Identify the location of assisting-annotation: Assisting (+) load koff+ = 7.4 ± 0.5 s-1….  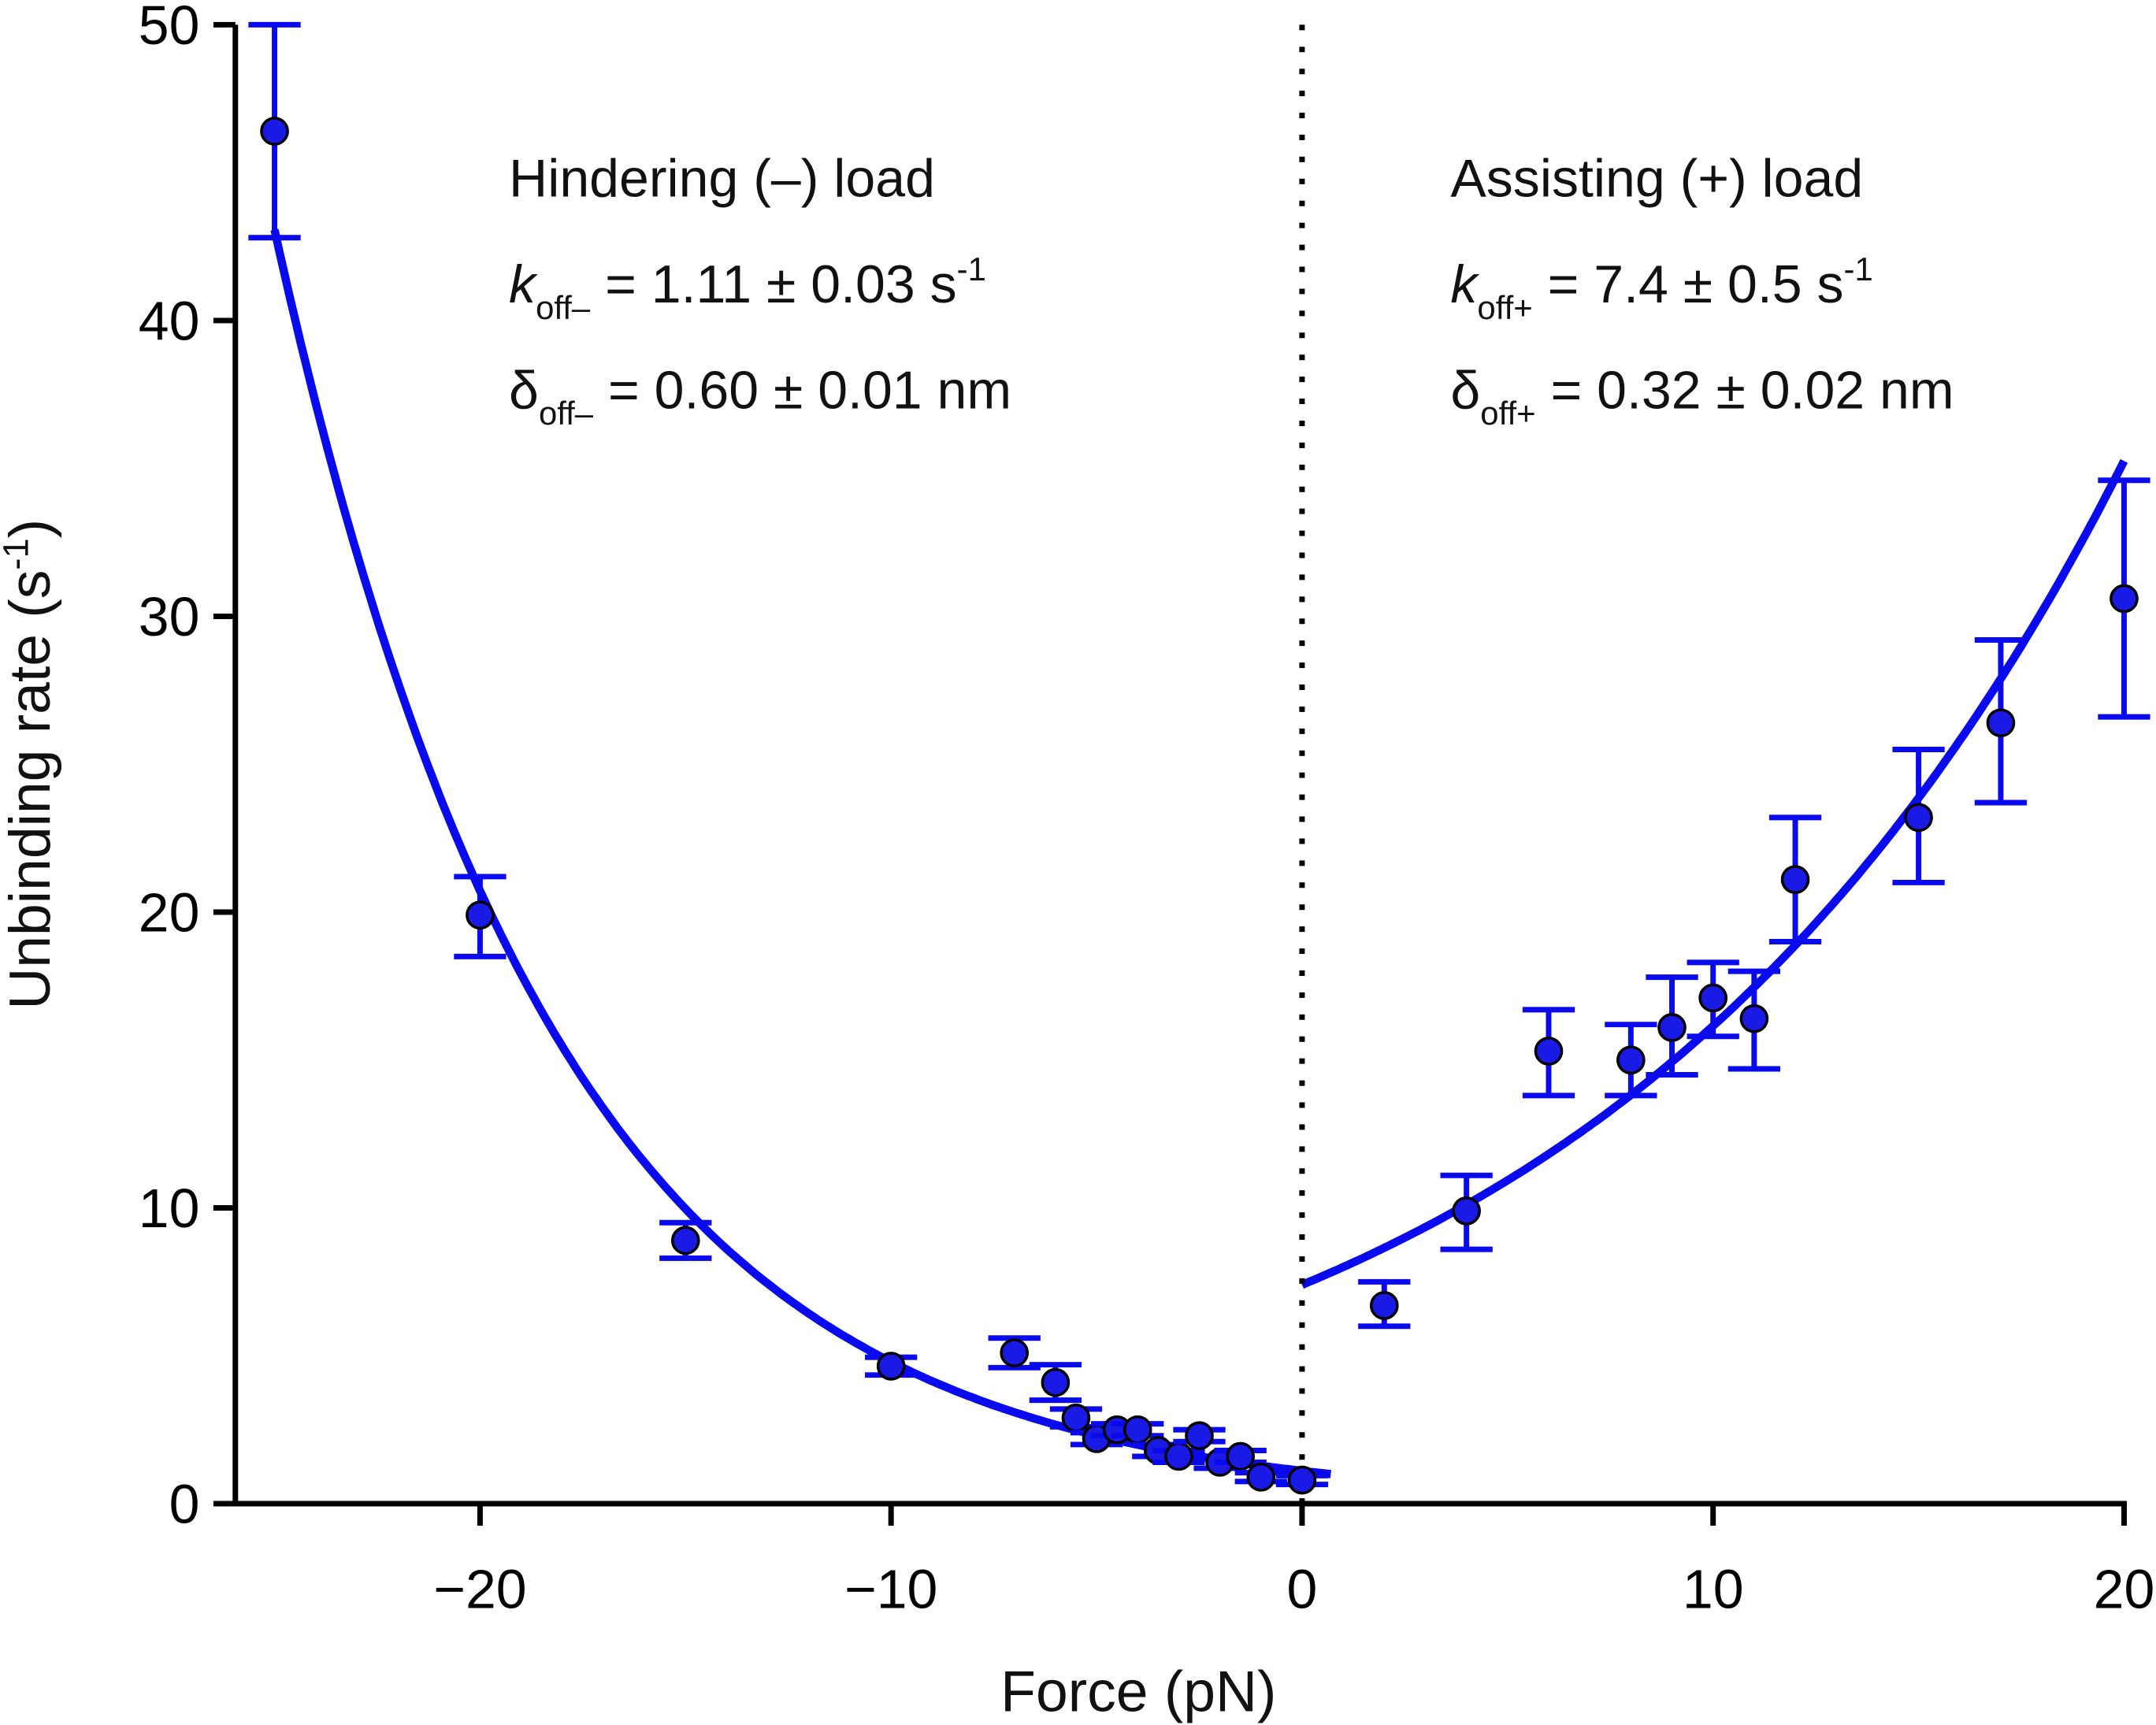
(1702, 290).